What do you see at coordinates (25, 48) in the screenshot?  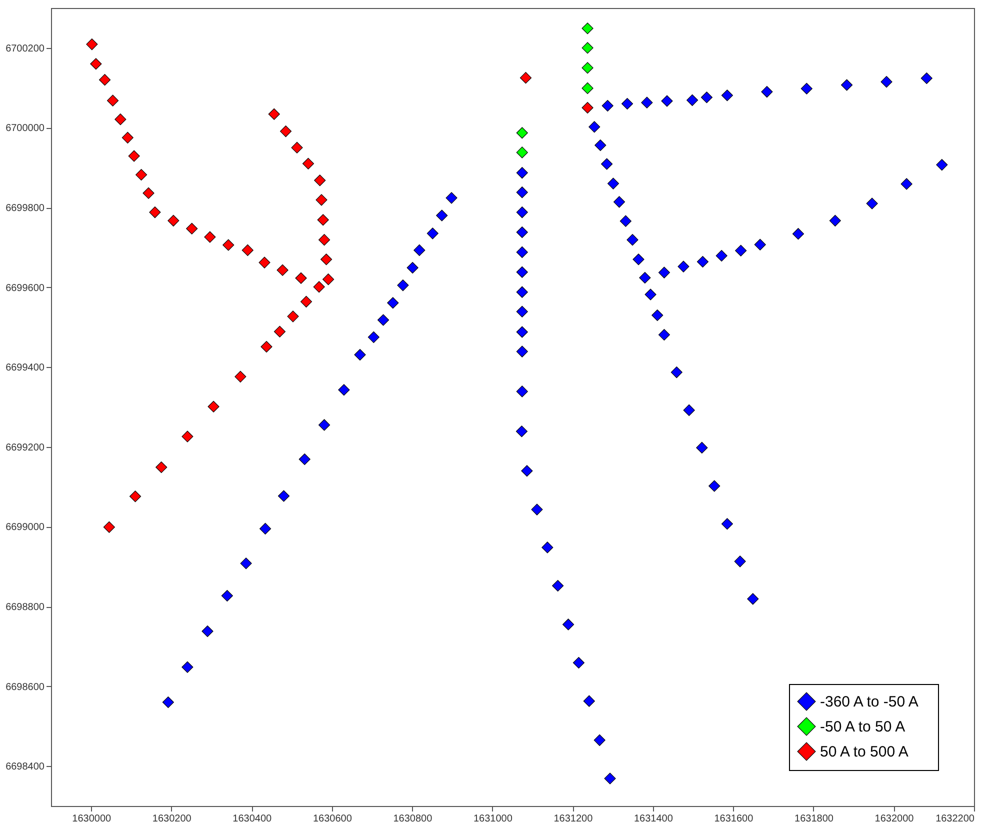 I see `y-tick-label: 6700200` at bounding box center [25, 48].